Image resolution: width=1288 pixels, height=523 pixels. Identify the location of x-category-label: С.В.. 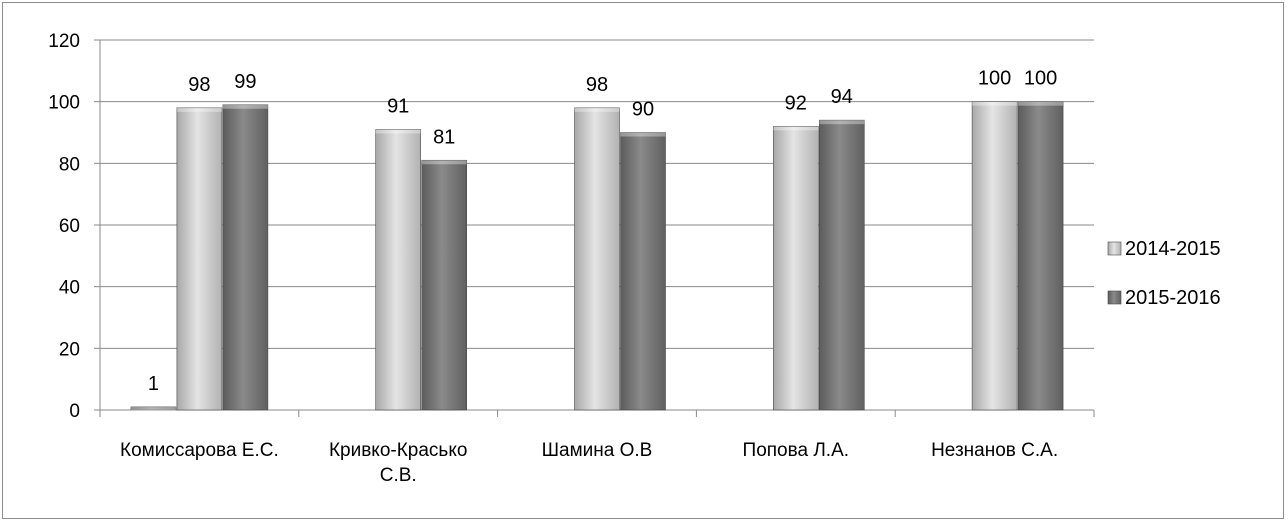
(398, 475).